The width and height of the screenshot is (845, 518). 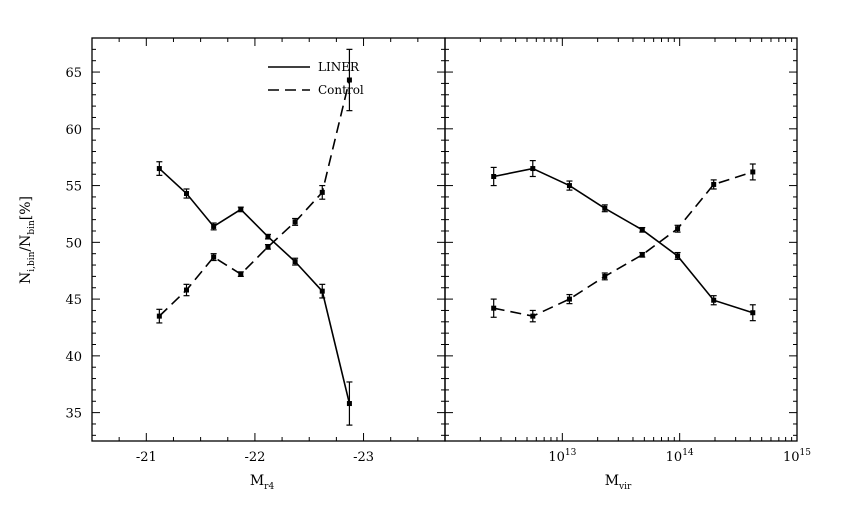 What do you see at coordinates (797, 456) in the screenshot?
I see `right-x-tick-label: 1015` at bounding box center [797, 456].